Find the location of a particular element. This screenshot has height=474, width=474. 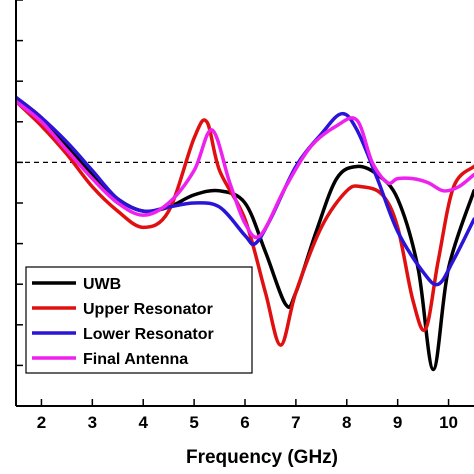

legend-label-2: Lower Resonator is located at coordinates (148, 334).